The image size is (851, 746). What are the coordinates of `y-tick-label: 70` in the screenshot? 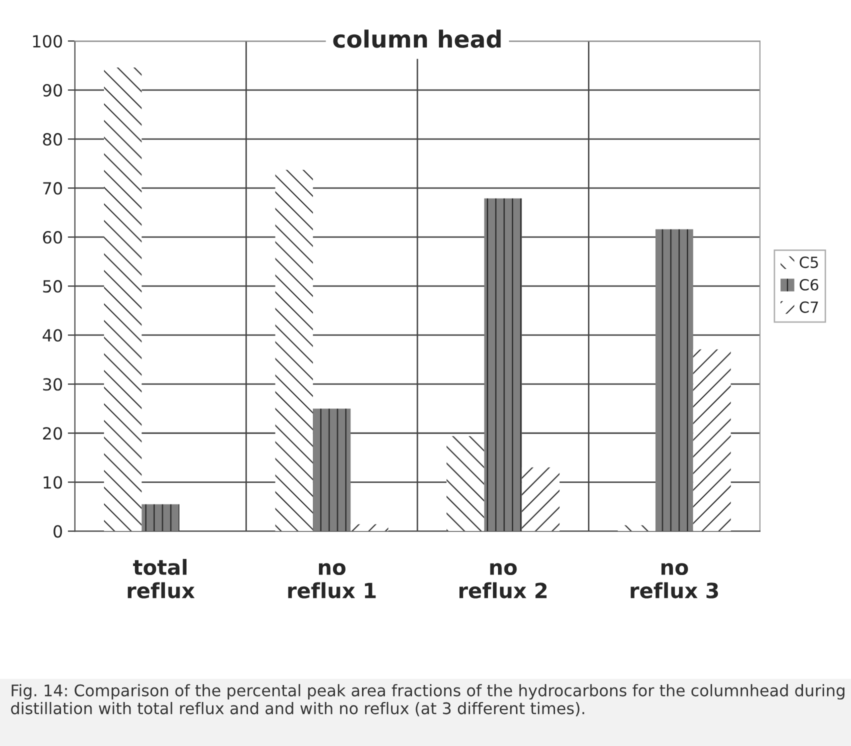 It's located at (52, 188).